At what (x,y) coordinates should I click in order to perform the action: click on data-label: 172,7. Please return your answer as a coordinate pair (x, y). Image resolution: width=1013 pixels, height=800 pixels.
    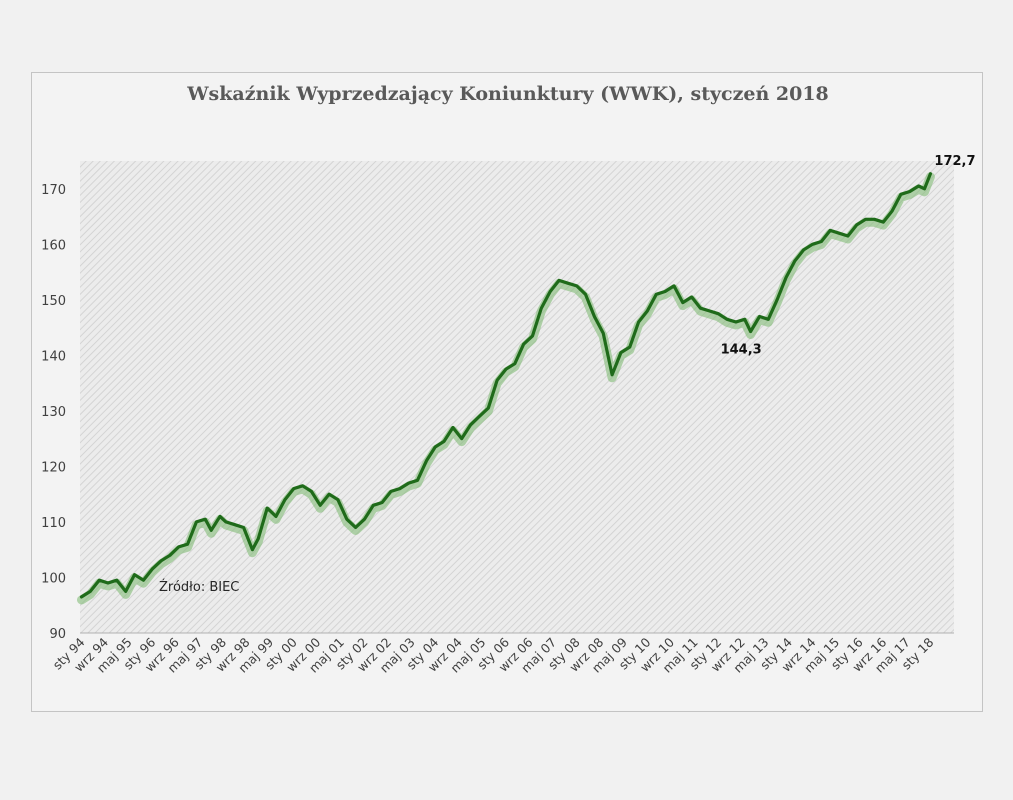
    Looking at the image, I should click on (954, 161).